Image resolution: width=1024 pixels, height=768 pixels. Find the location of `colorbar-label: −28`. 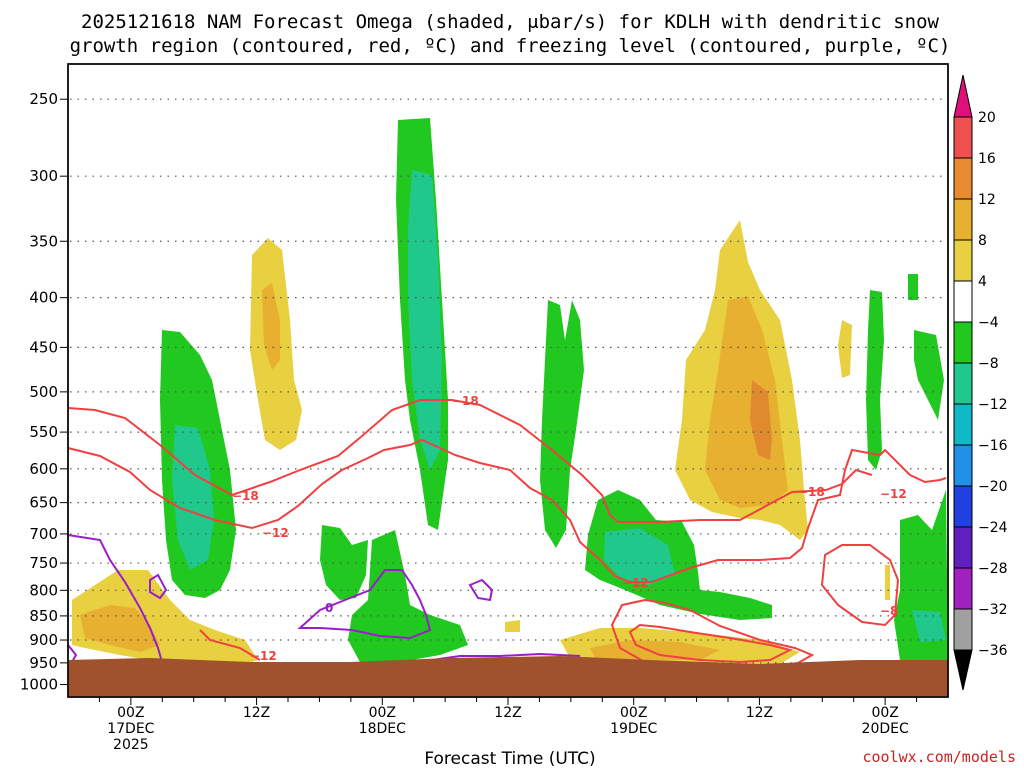

colorbar-label: −28 is located at coordinates (993, 569).